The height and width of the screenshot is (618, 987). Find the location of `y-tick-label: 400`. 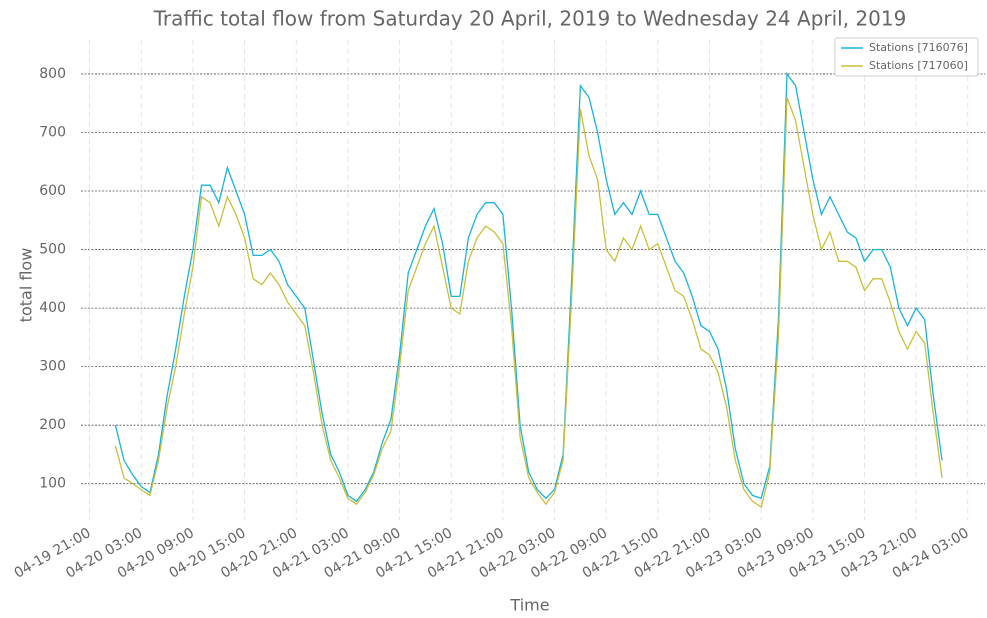

y-tick-label: 400 is located at coordinates (52, 308).